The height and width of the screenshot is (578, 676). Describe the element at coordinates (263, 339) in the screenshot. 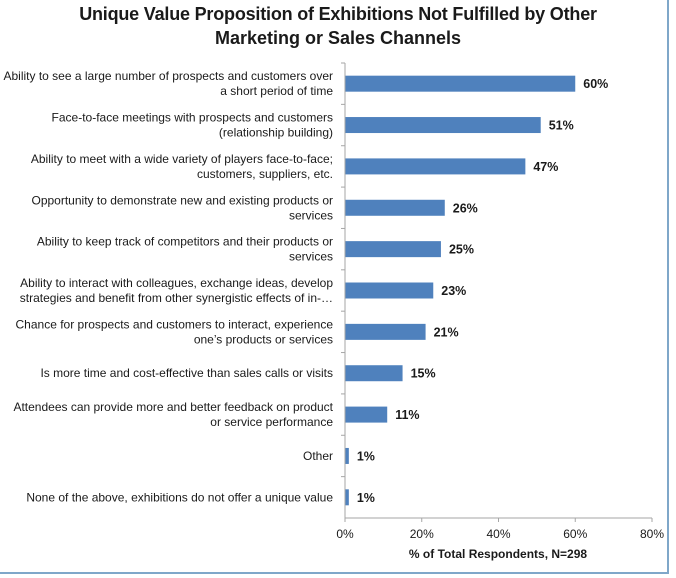

I see `category-label-line: one’s products or services` at that location.